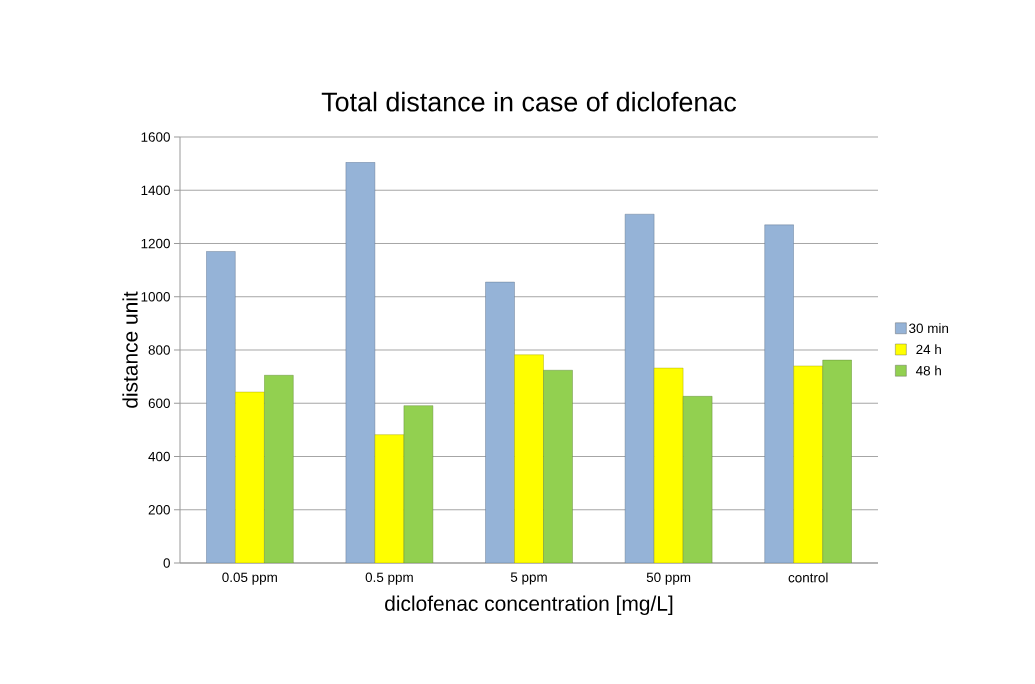  I want to click on x-tick-label: 50 ppm, so click(668, 578).